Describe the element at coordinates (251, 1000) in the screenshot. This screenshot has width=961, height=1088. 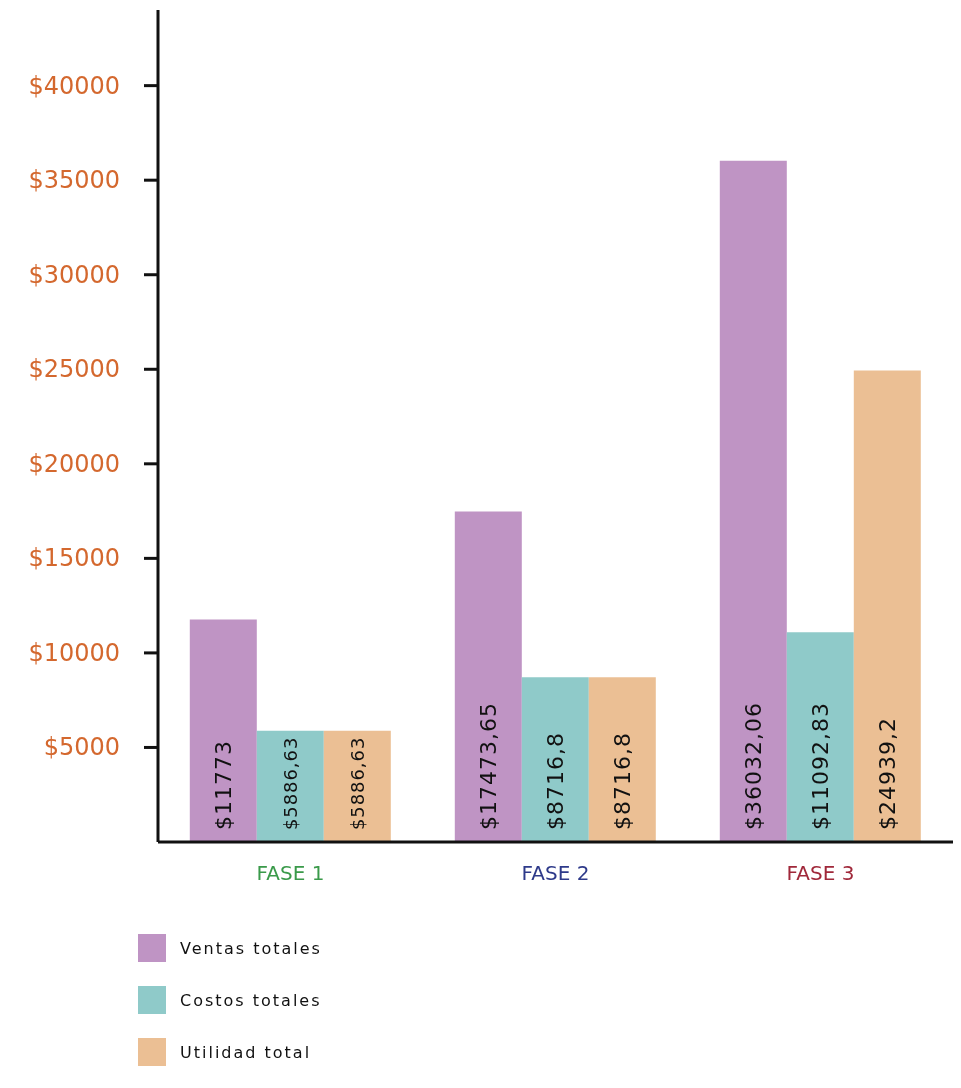
I see `legend-label: Costos totales` at that location.